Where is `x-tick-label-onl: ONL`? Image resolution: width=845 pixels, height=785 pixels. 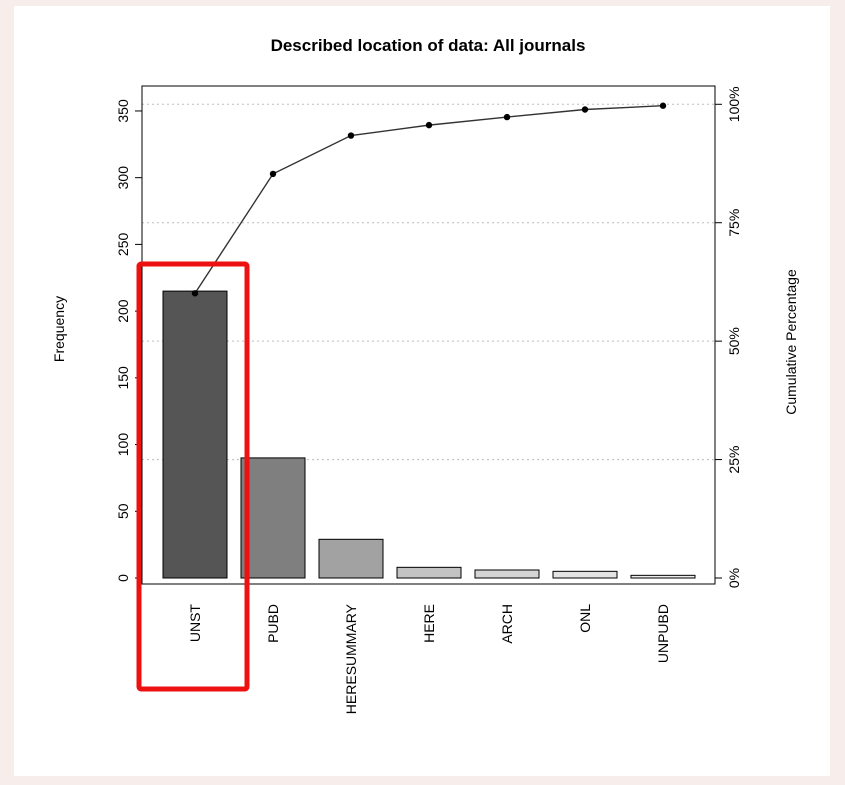
x-tick-label-onl: ONL is located at coordinates (585, 618).